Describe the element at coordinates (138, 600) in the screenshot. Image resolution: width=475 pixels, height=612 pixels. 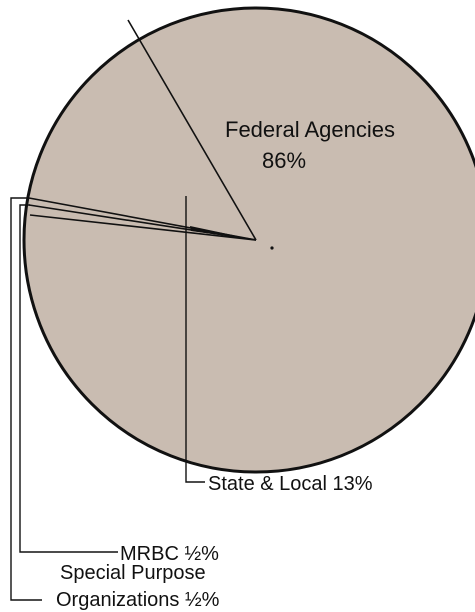
I see `label-special-purpose-line2: Organizations ½%` at that location.